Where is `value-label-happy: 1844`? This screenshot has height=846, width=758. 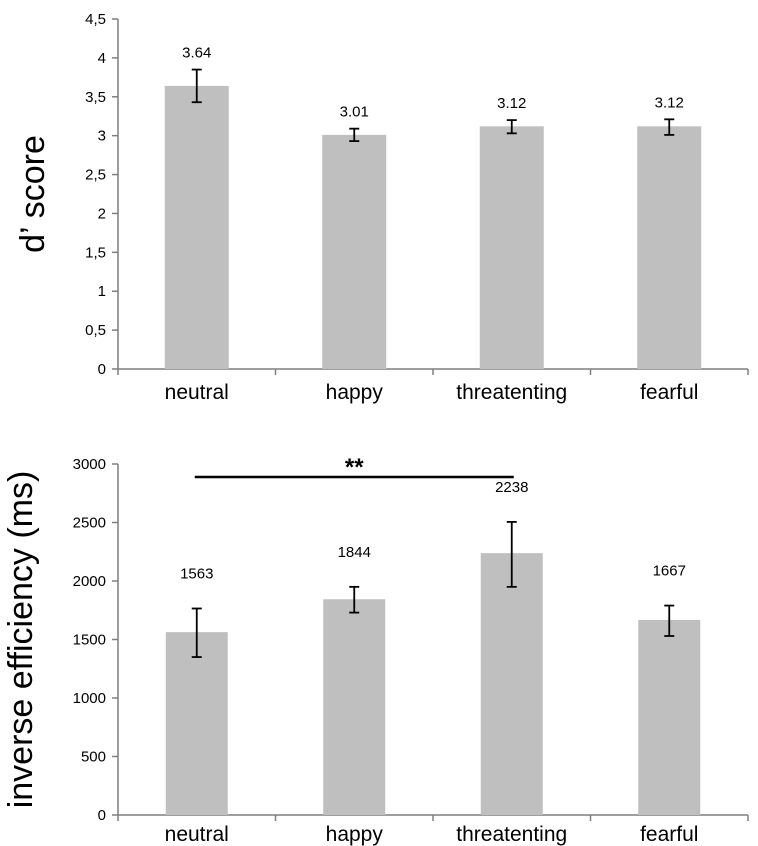
value-label-happy: 1844 is located at coordinates (354, 552).